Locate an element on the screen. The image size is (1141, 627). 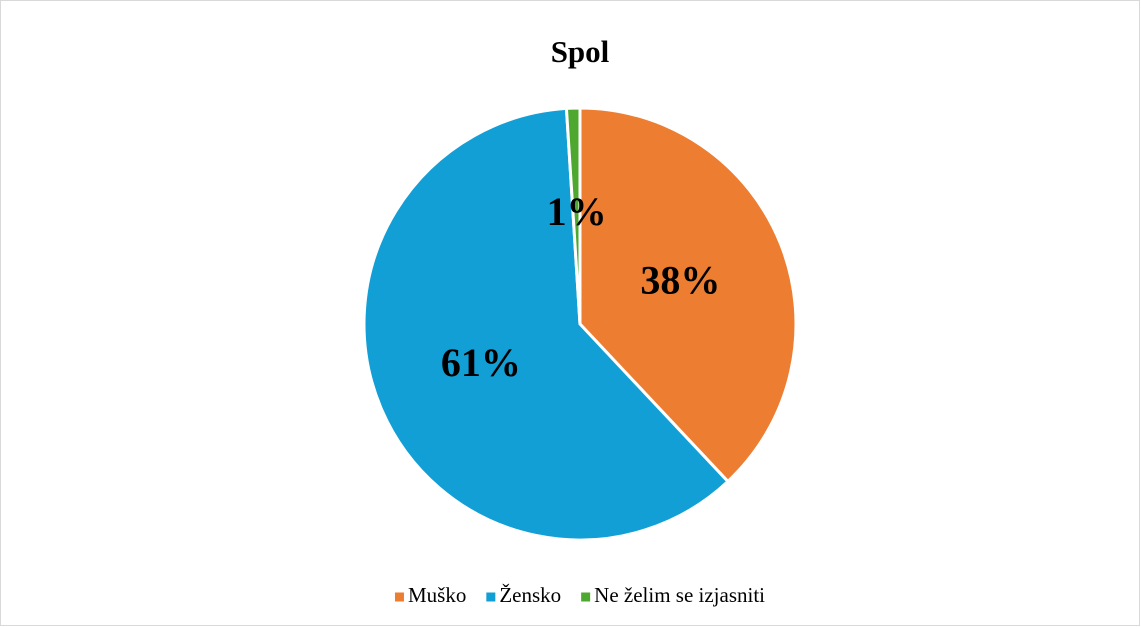
data-label: 1% is located at coordinates (577, 211).